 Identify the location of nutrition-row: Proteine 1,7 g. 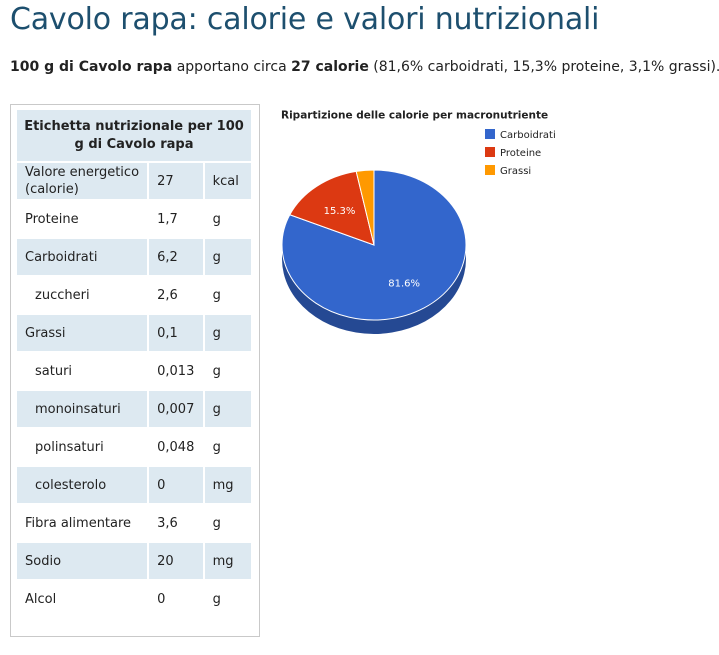
(134, 219).